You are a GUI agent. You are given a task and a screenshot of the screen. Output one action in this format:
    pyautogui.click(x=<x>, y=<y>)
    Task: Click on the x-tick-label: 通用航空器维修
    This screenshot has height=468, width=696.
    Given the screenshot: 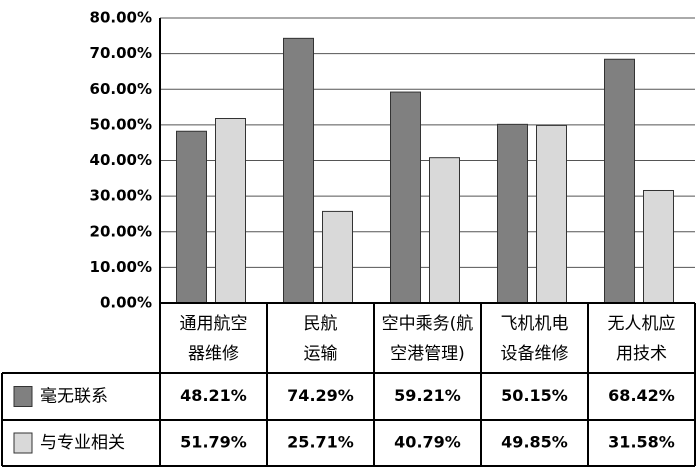 What is the action you would take?
    pyautogui.click(x=213, y=339)
    